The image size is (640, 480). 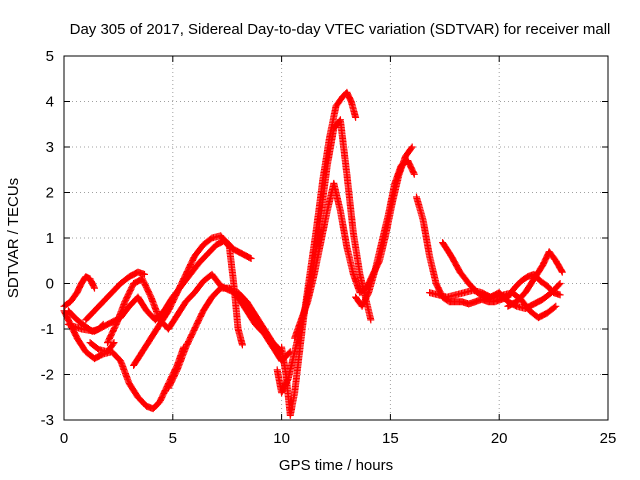 What do you see at coordinates (608, 438) in the screenshot?
I see `x-tick-label: 25` at bounding box center [608, 438].